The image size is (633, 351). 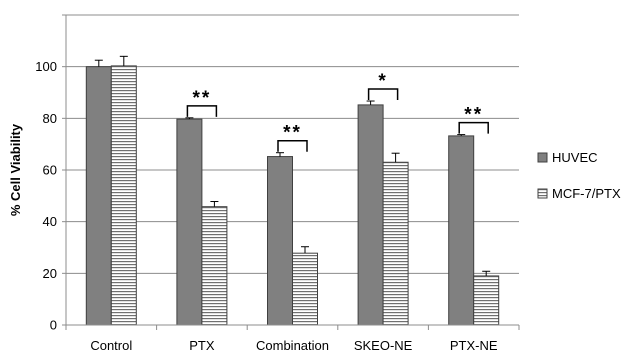 What do you see at coordinates (53, 325) in the screenshot?
I see `y-tick-label: 0` at bounding box center [53, 325].